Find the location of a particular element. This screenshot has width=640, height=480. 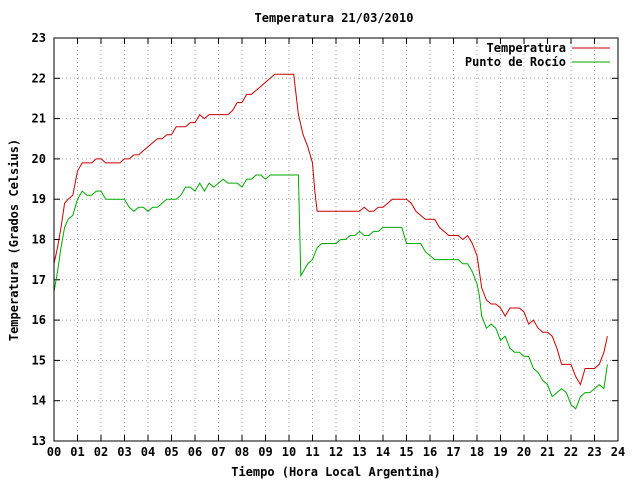

x-tick-label: 11 is located at coordinates (312, 452).